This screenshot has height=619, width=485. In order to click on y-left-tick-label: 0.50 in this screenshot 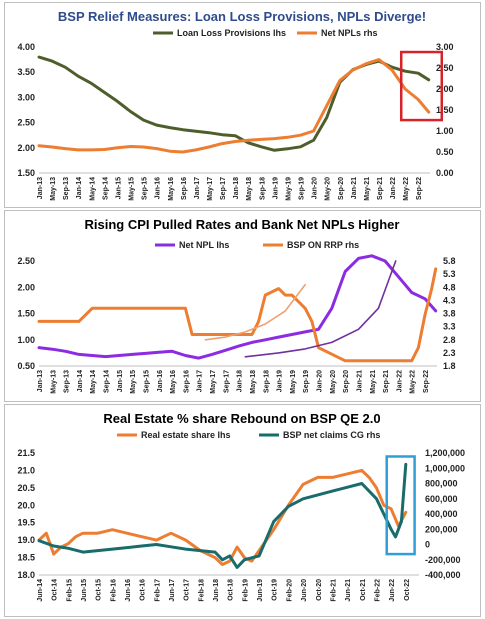, I will do `click(26, 366)`.